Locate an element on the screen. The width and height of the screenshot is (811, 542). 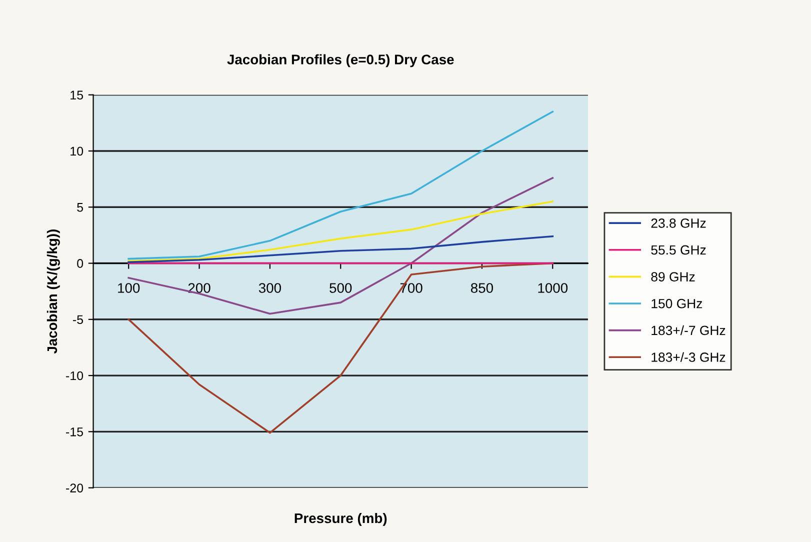
y-tick-label: -20 is located at coordinates (75, 488).